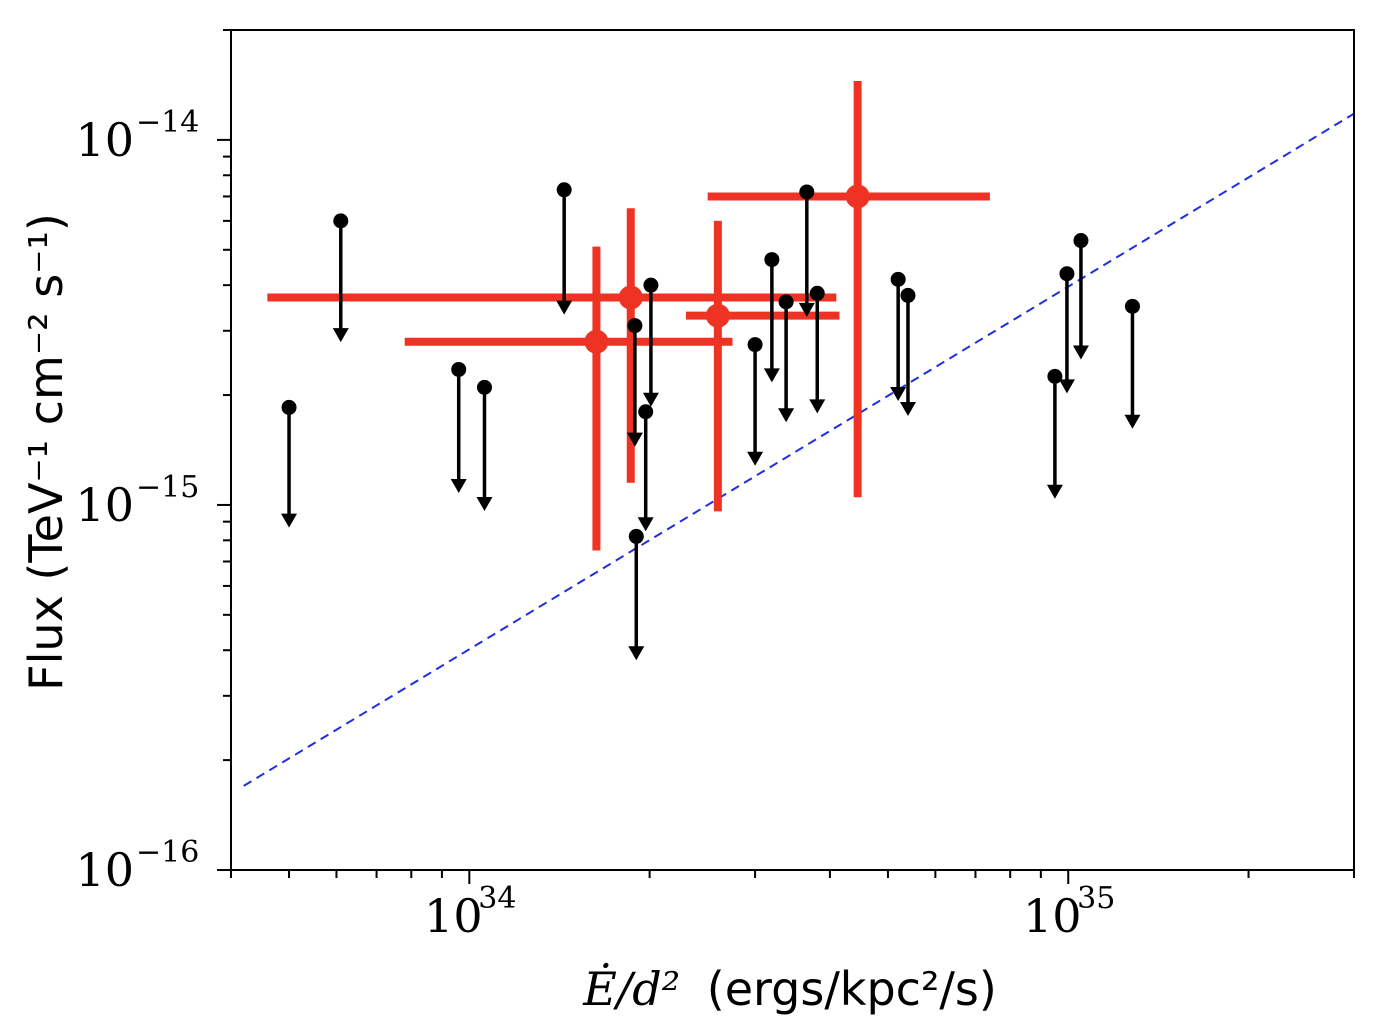 Image resolution: width=1384 pixels, height=1032 pixels. I want to click on x-axis-label: Ė/d² (ergs/kpc²/s), so click(789, 988).